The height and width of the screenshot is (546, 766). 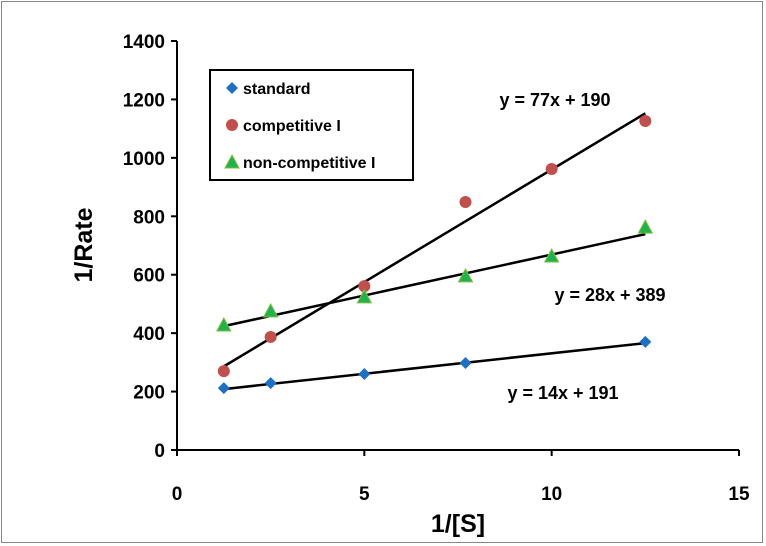 I want to click on y-tick-label: 1400, so click(x=144, y=42).